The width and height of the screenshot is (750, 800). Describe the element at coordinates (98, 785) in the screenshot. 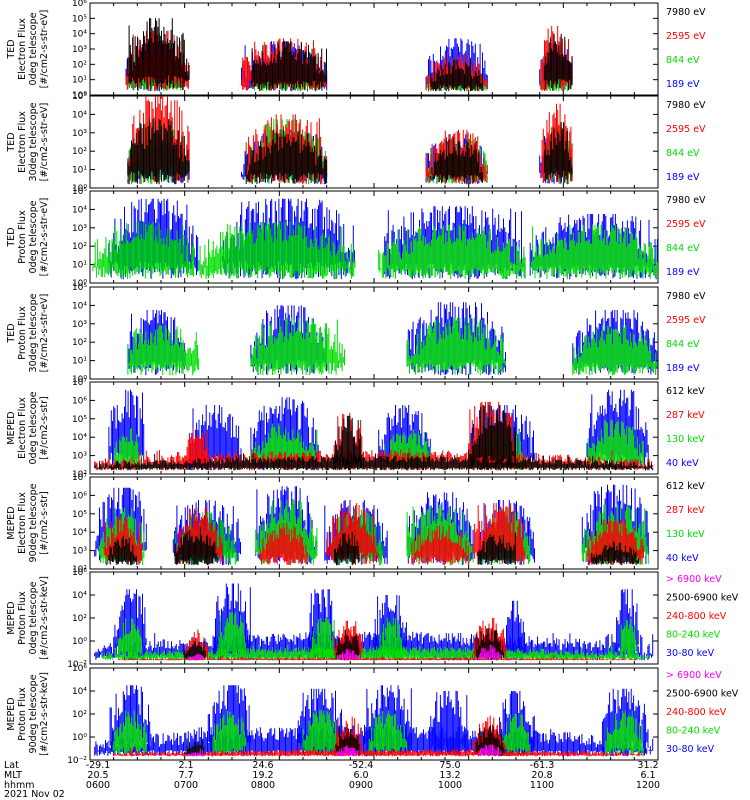

I see `footer-hhmm: 0600` at that location.